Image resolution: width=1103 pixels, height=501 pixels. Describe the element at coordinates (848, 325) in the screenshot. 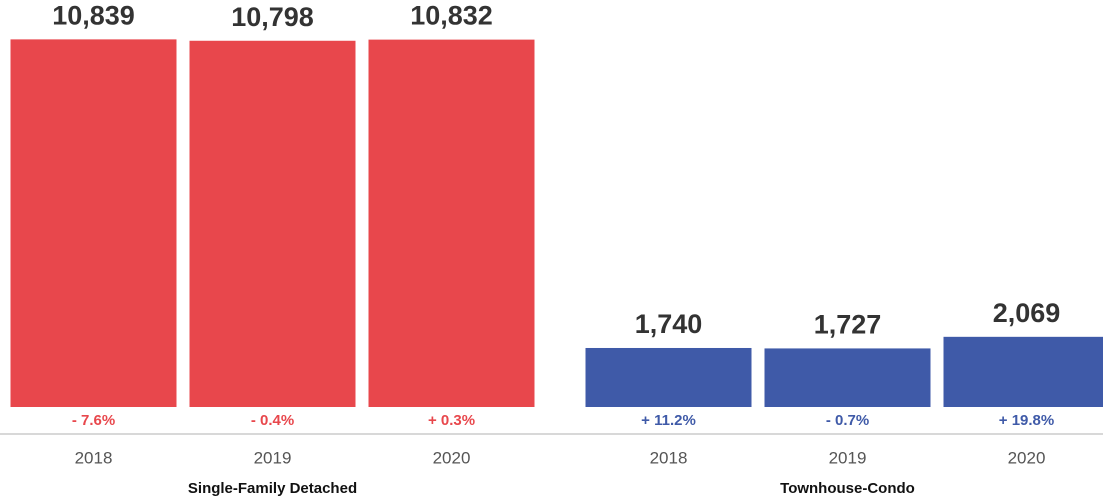

I see `value-label: 1,727` at that location.